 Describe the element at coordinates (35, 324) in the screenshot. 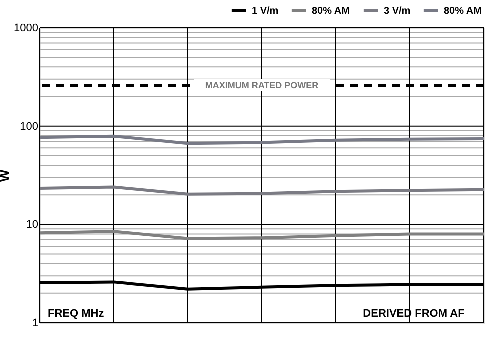

I see `y-tick-label: 1` at that location.